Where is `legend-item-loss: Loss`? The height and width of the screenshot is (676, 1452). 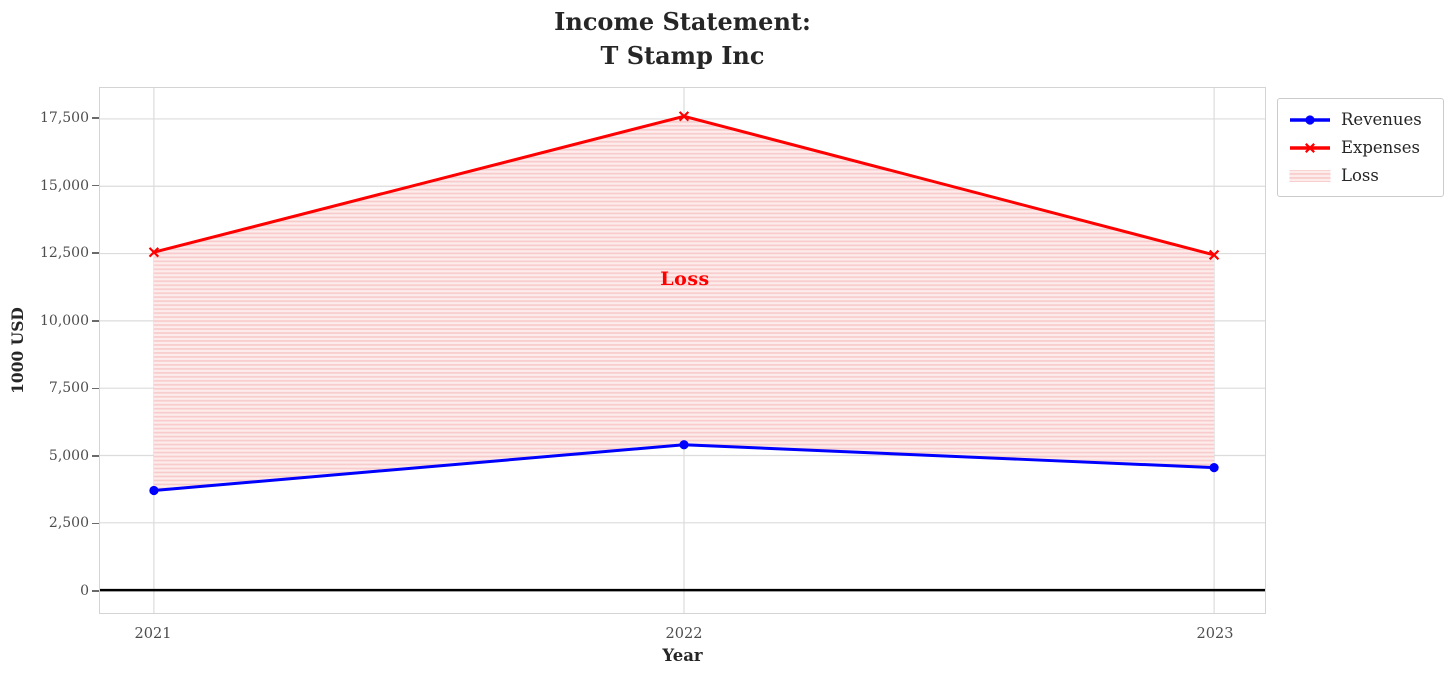 legend-item-loss: Loss is located at coordinates (1361, 176).